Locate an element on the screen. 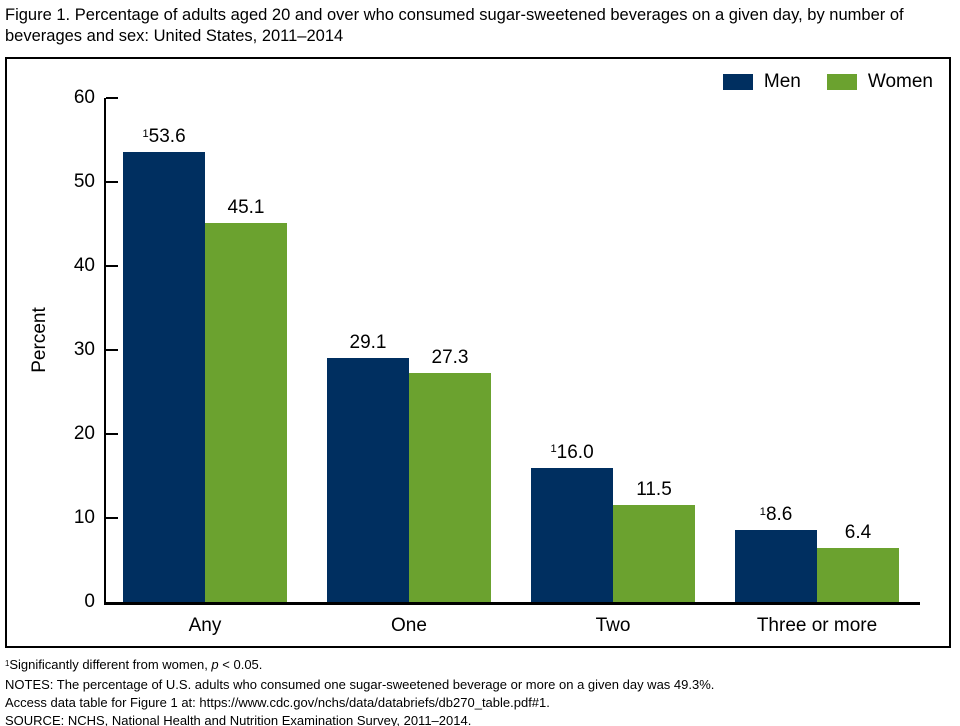 This screenshot has width=960, height=726. footnote-sup: 1 is located at coordinates (7, 663).